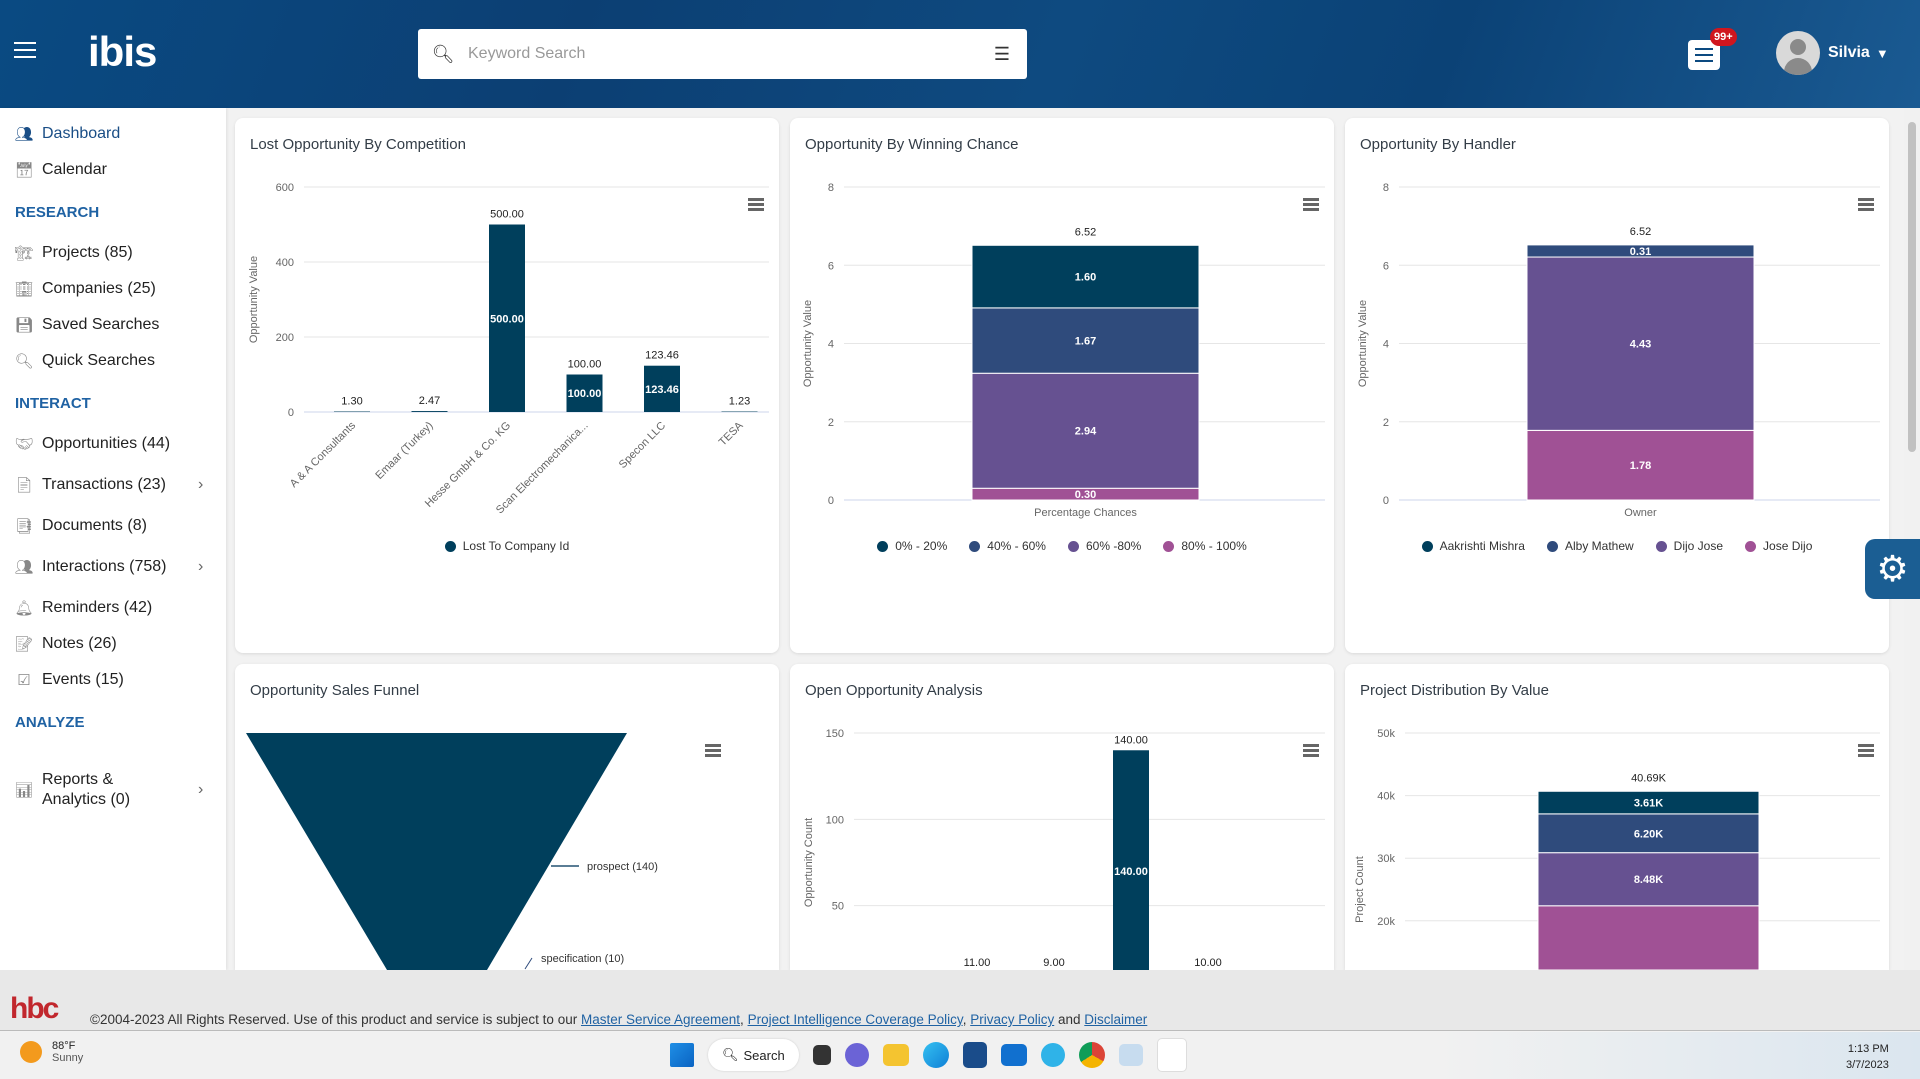 The image size is (1920, 1079). Describe the element at coordinates (1012, 1019) in the screenshot. I see `privacy-policy-link: Privacy Policy` at that location.